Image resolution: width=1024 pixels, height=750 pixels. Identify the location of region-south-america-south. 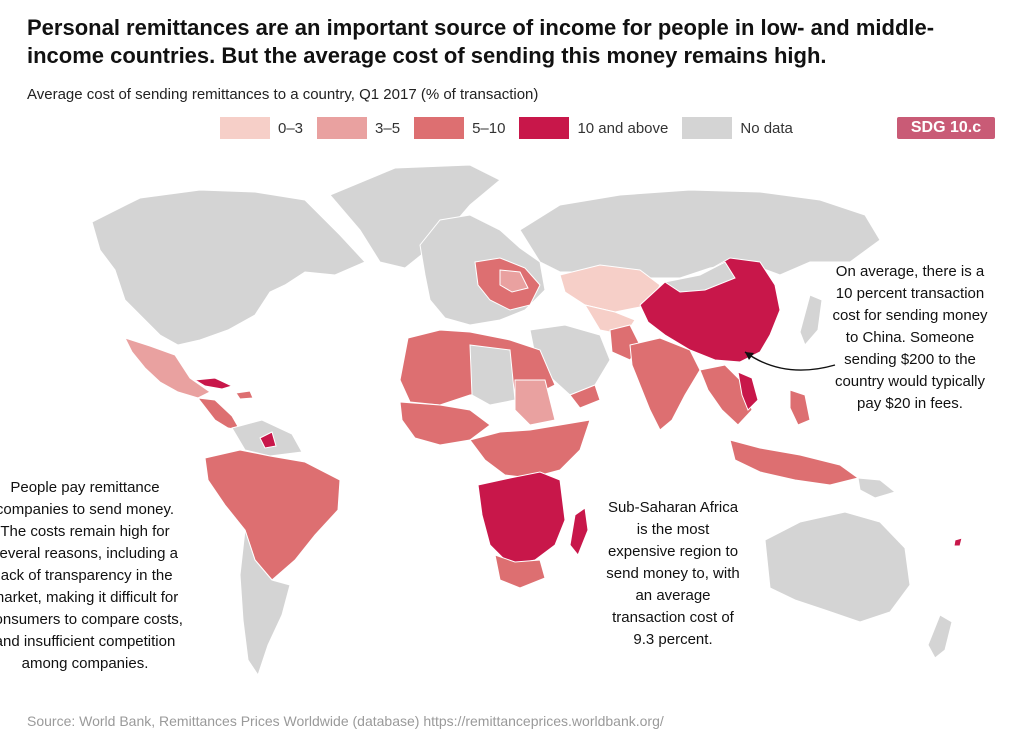
(265, 603).